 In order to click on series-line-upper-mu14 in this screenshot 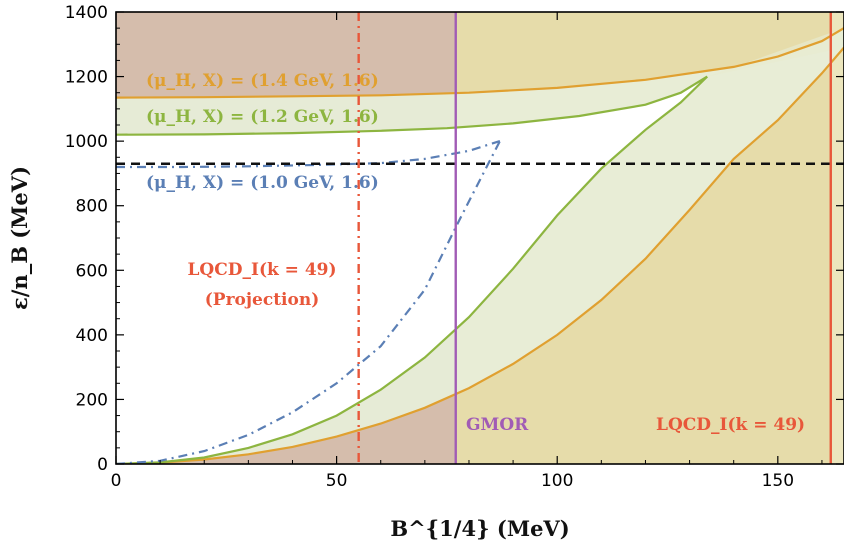, I will do `click(480, 63)`.